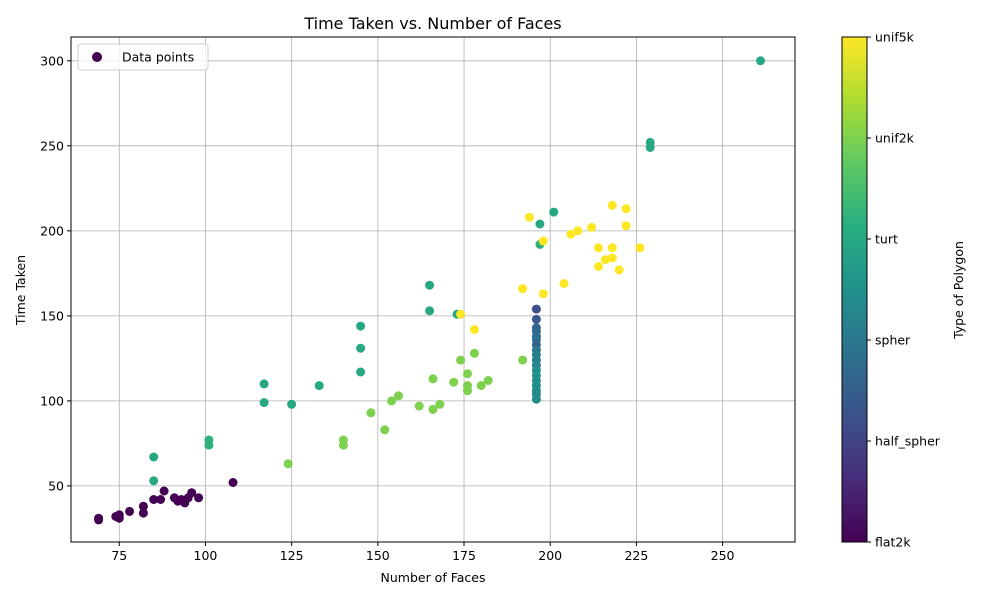 The width and height of the screenshot is (1000, 600). I want to click on y-axis-label: Time Taken, so click(20, 290).